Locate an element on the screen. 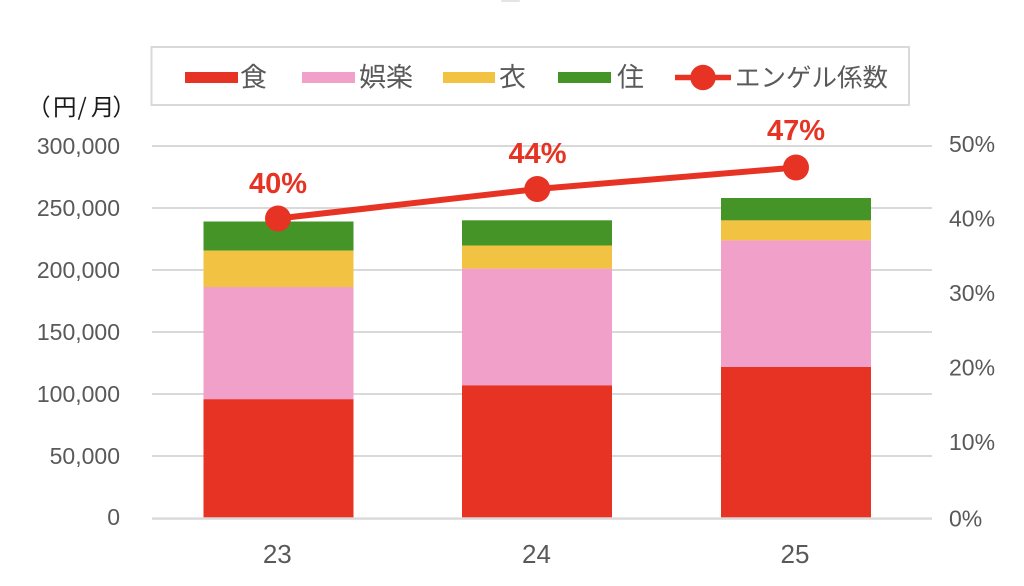 This screenshot has height=586, width=1024. svg-text: 50% is located at coordinates (972, 144).